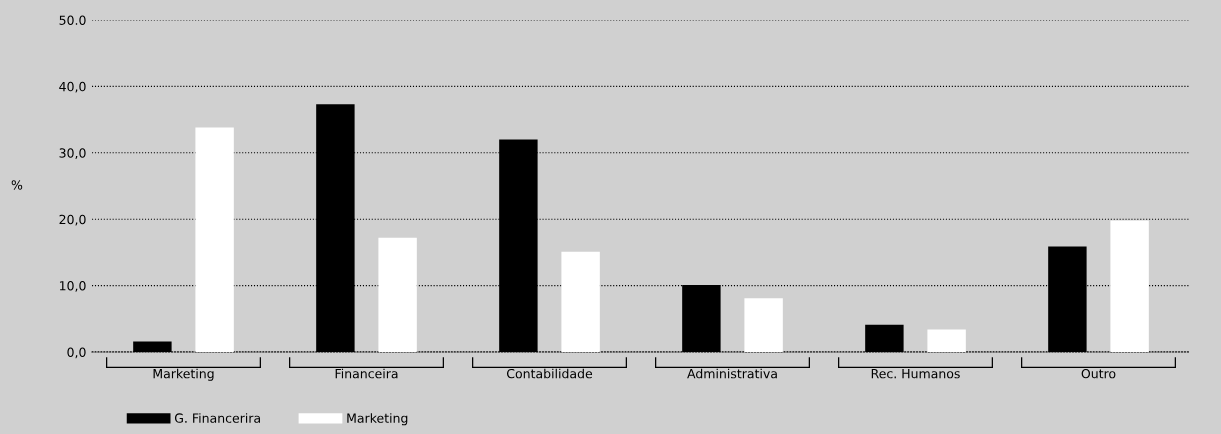 The width and height of the screenshot is (1221, 434). What do you see at coordinates (549, 373) in the screenshot?
I see `x-tick-label: Contabilidade` at bounding box center [549, 373].